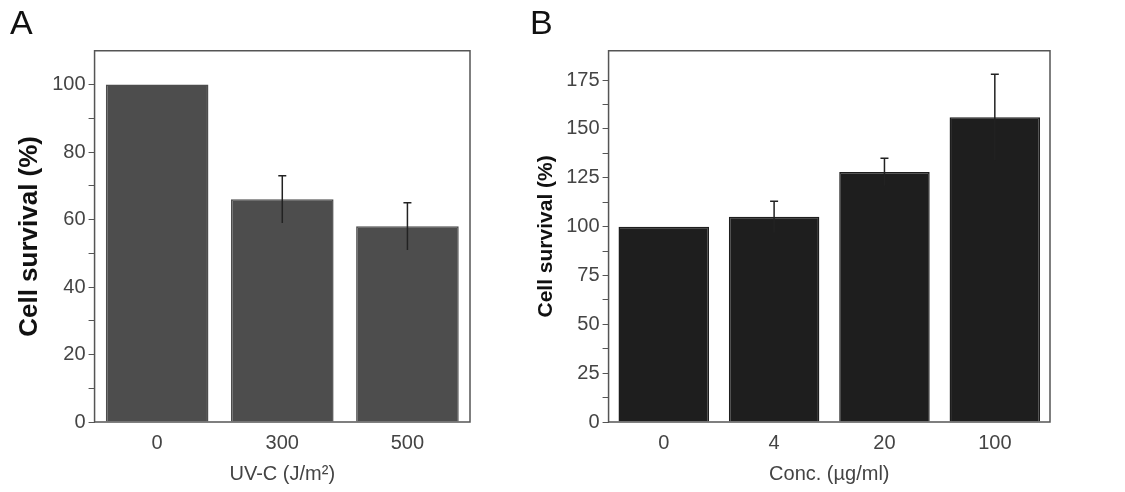 The image size is (1125, 492). I want to click on y-tick-label: 25, so click(588, 371).